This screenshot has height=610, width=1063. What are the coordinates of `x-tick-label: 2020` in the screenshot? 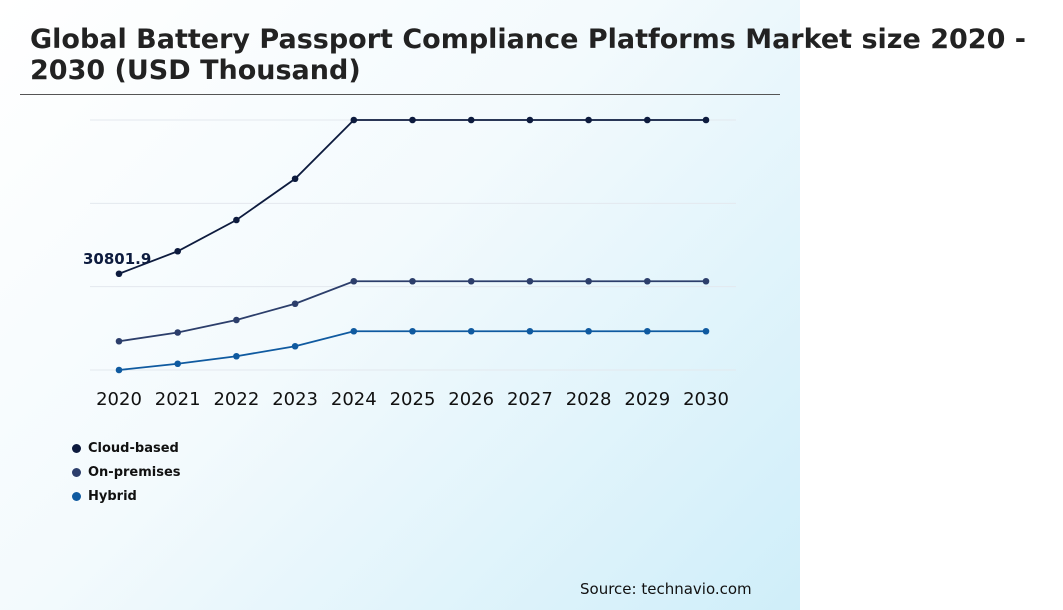 It's located at (119, 399).